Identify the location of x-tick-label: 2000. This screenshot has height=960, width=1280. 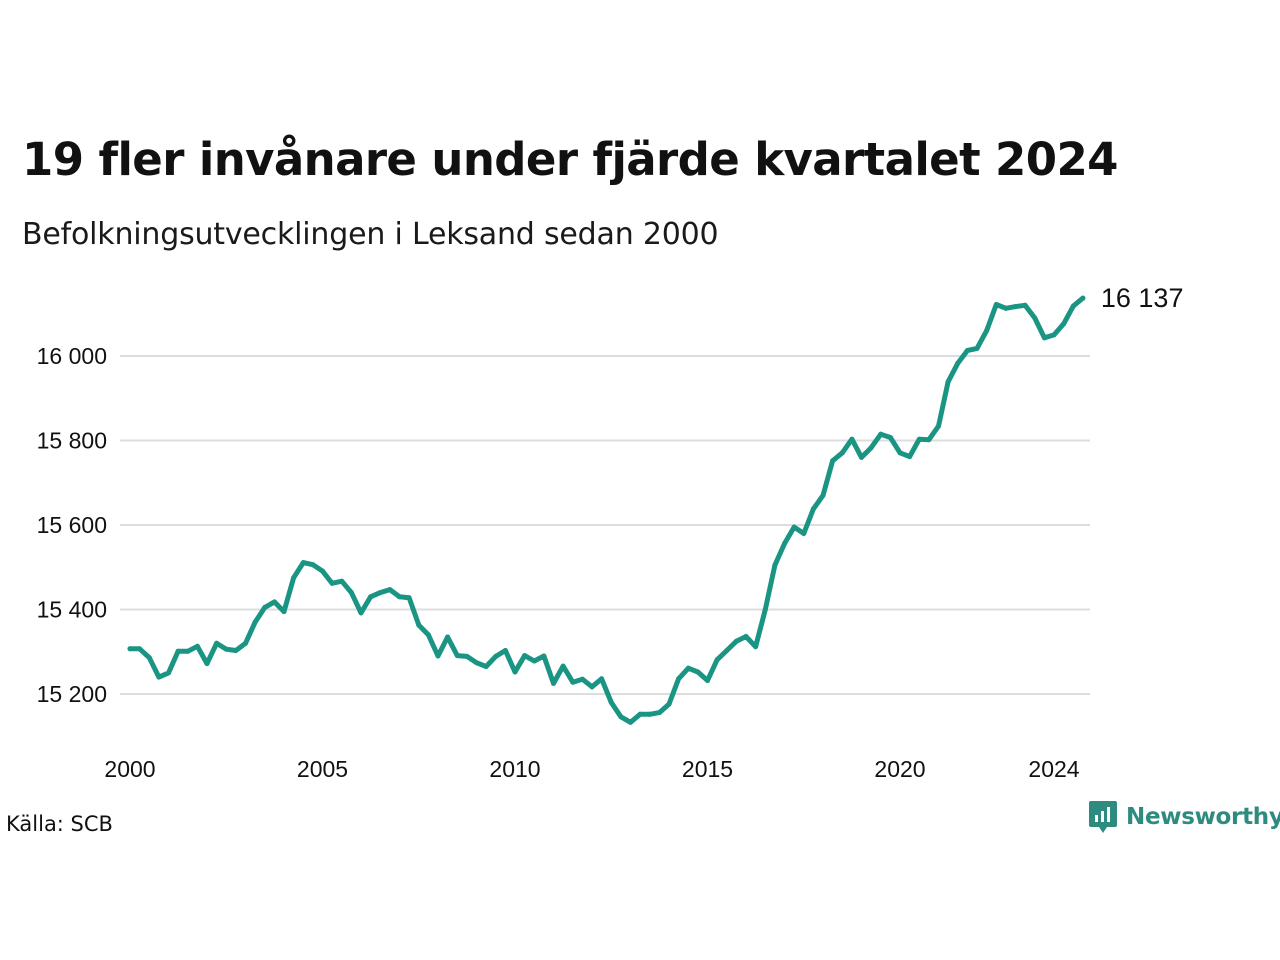
(129, 769).